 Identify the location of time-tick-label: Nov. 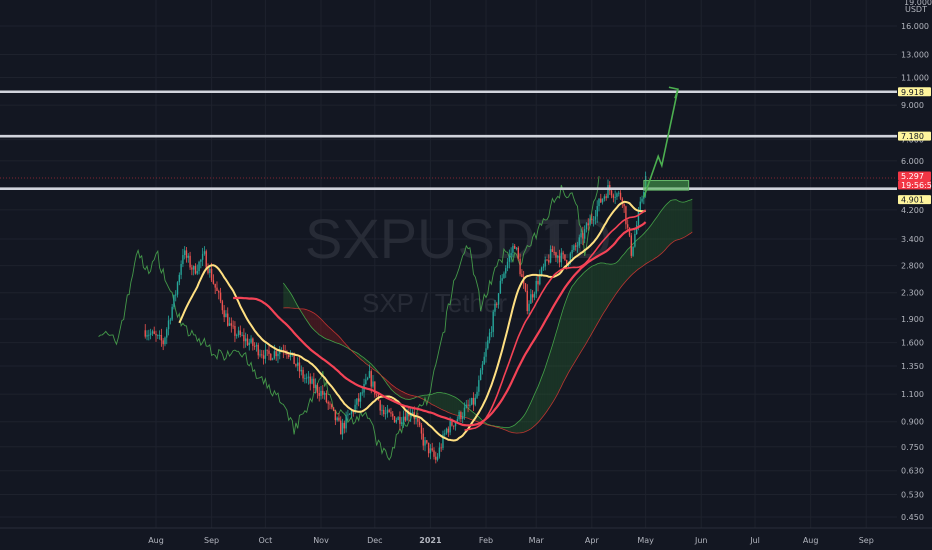
(321, 540).